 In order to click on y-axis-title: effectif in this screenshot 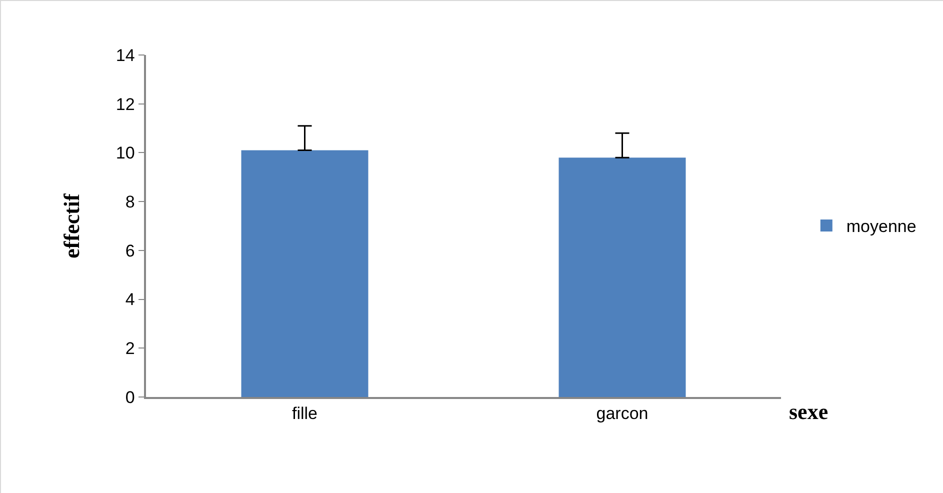, I will do `click(71, 225)`.